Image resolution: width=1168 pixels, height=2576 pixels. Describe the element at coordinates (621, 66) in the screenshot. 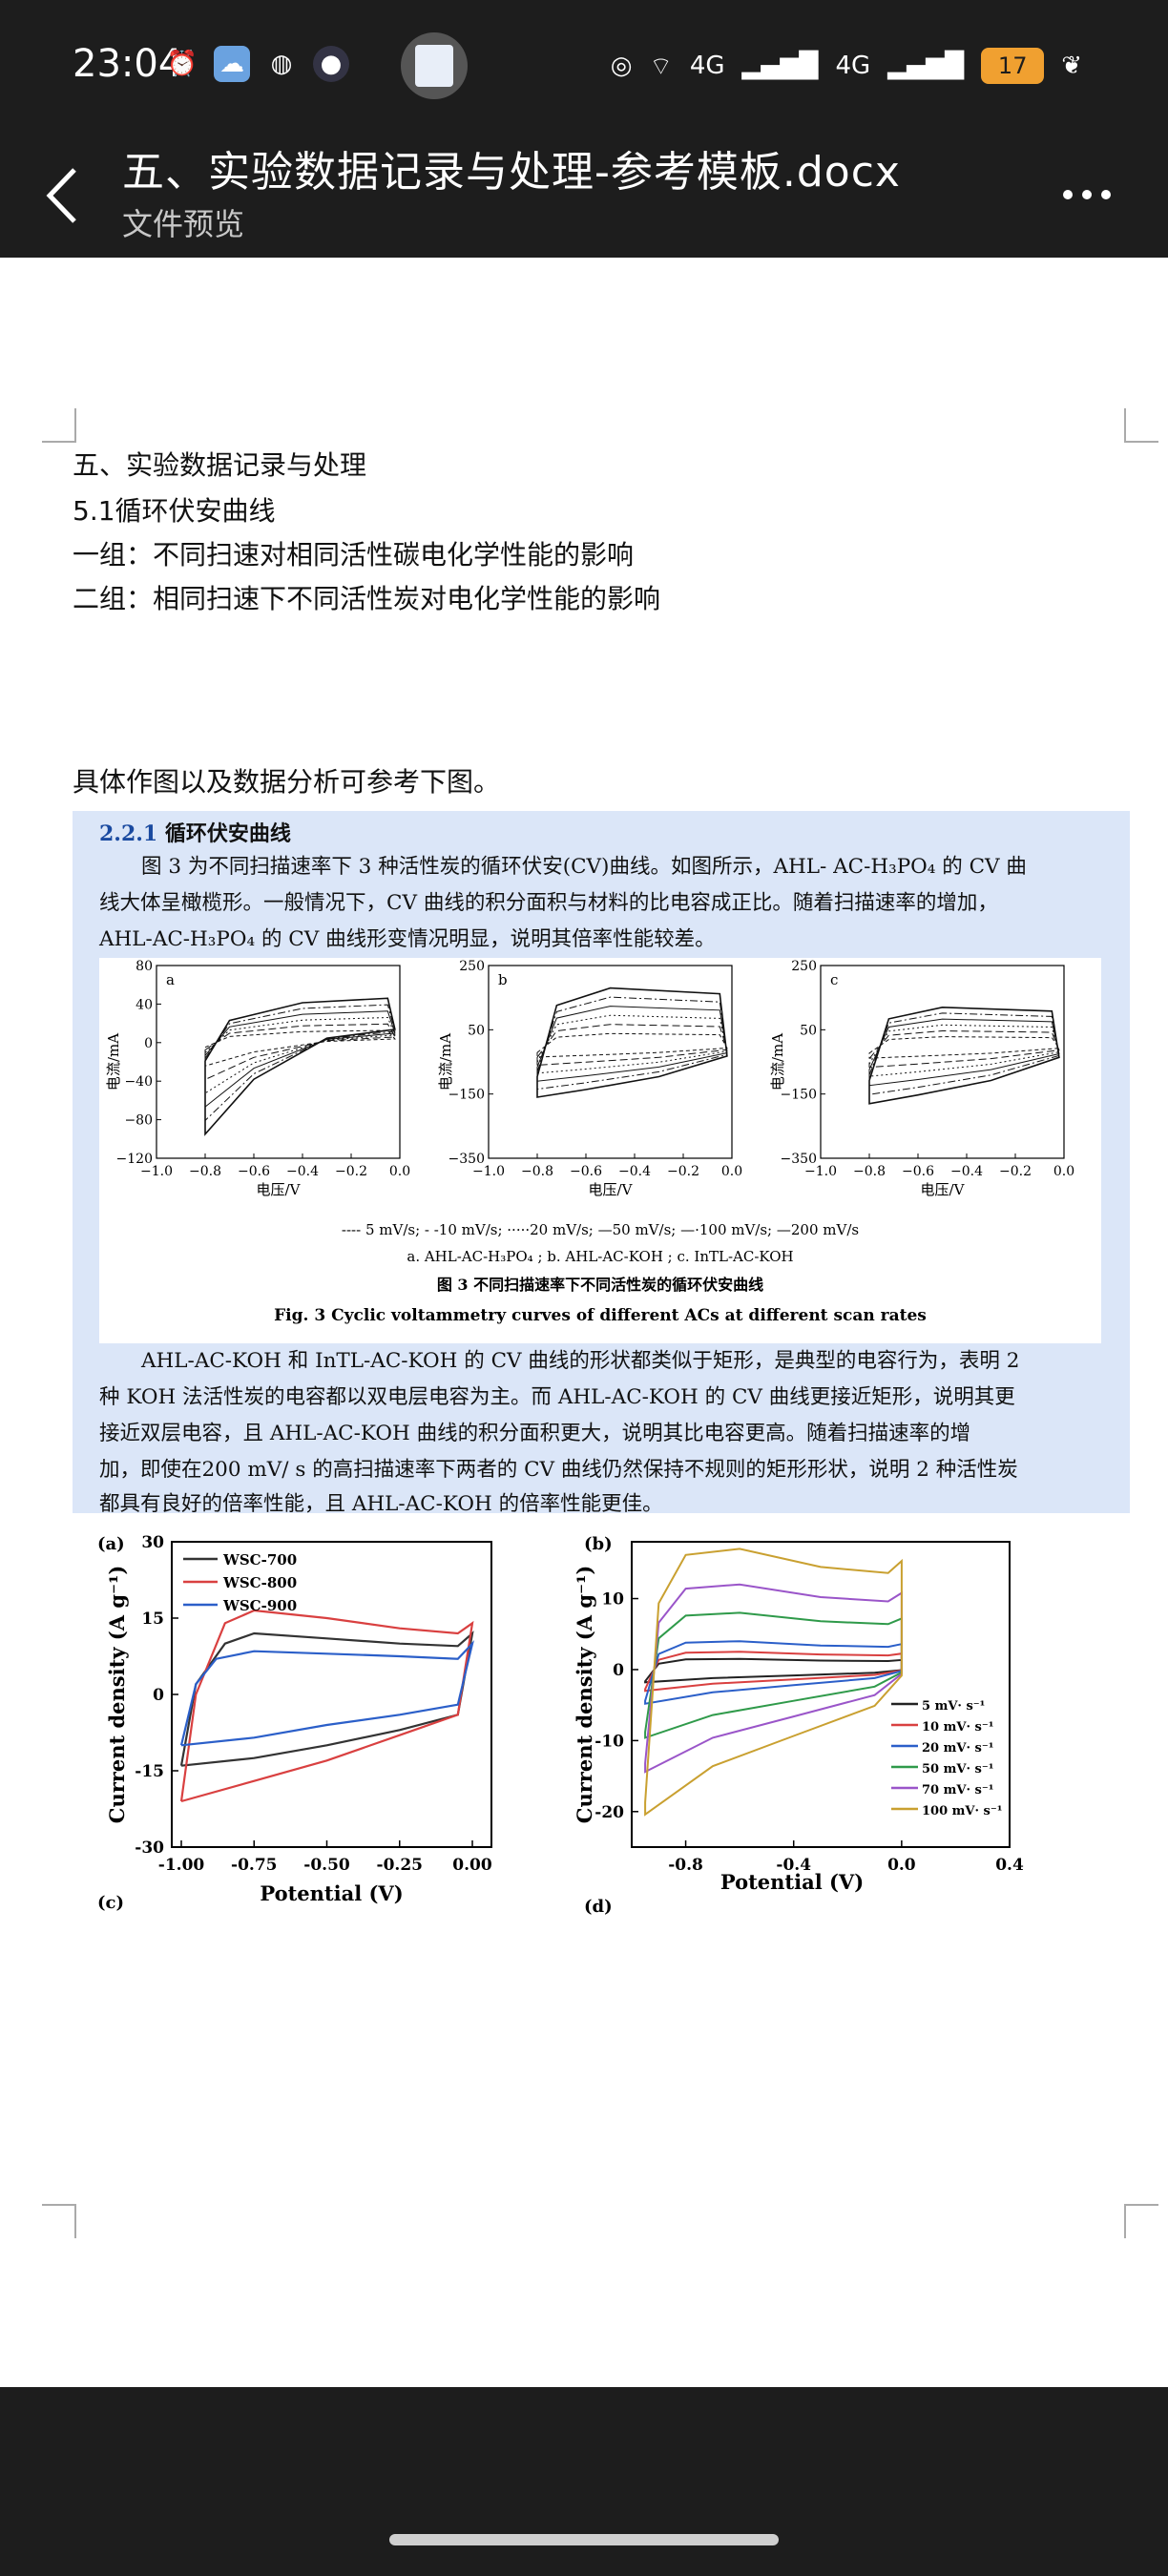

I see `nfc-icon: ◎` at that location.